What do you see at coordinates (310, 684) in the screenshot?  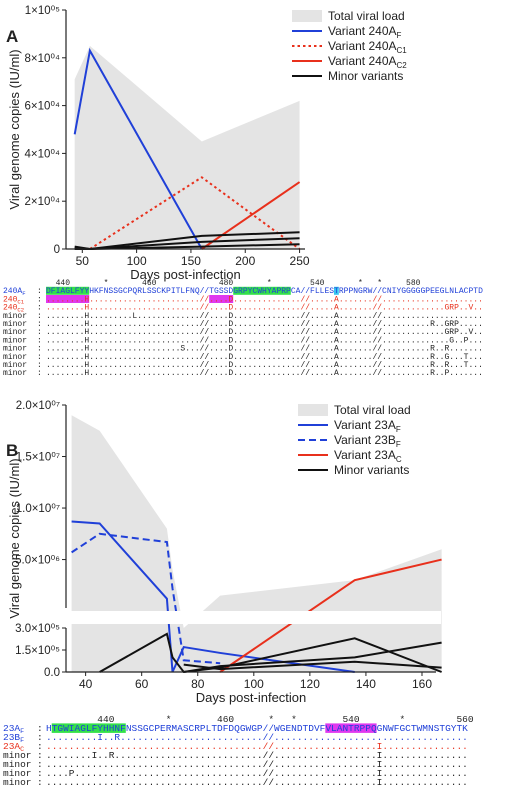 I see `x-tick-label: 120` at bounding box center [310, 684].